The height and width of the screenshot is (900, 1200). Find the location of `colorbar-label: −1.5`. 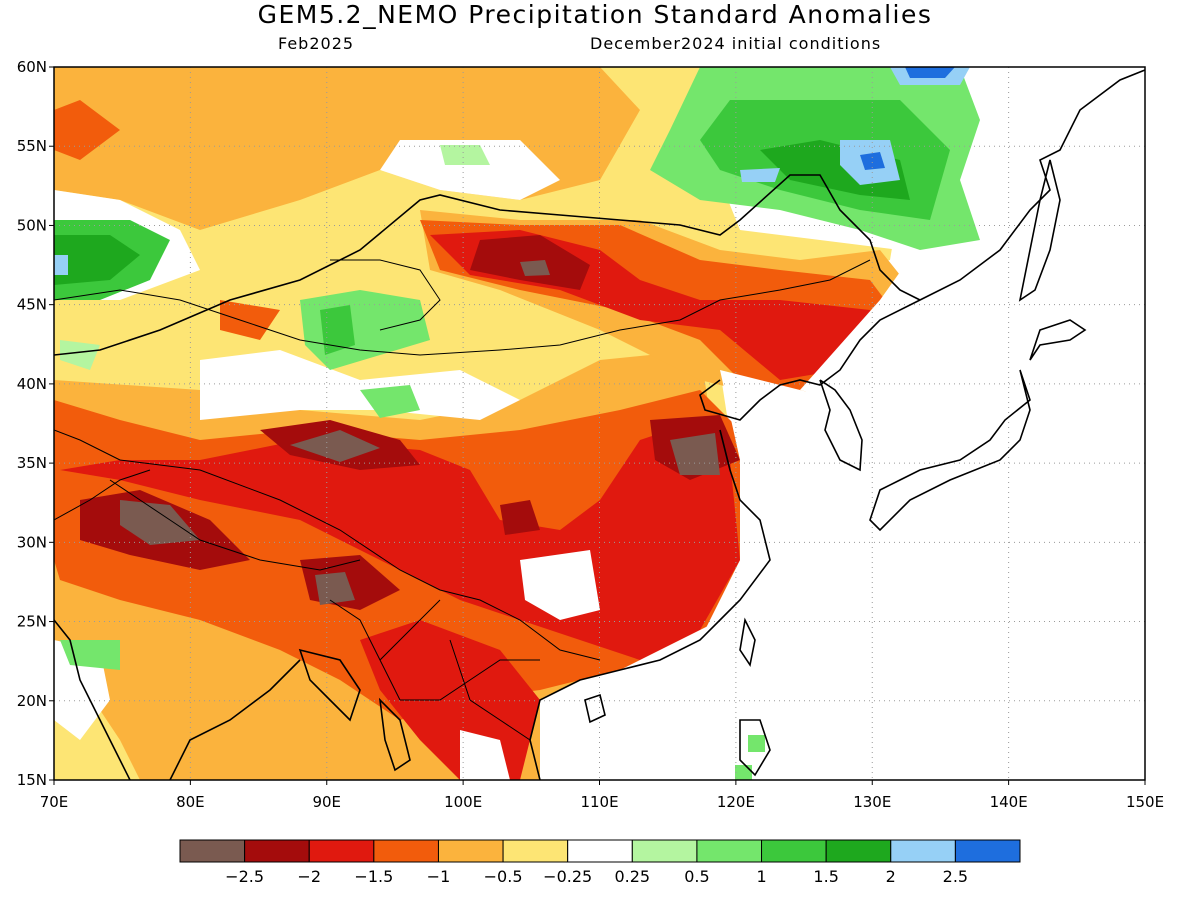

colorbar-label: −1.5 is located at coordinates (373, 876).